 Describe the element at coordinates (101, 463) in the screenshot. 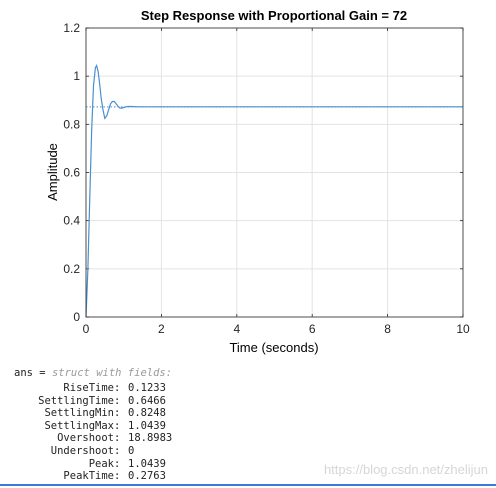

I see `field-name: Peak` at that location.